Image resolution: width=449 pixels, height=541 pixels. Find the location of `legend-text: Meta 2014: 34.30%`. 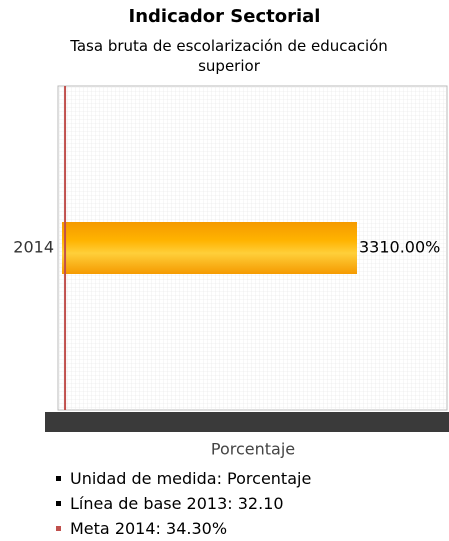

legend-text: Meta 2014: 34.30% is located at coordinates (149, 528).